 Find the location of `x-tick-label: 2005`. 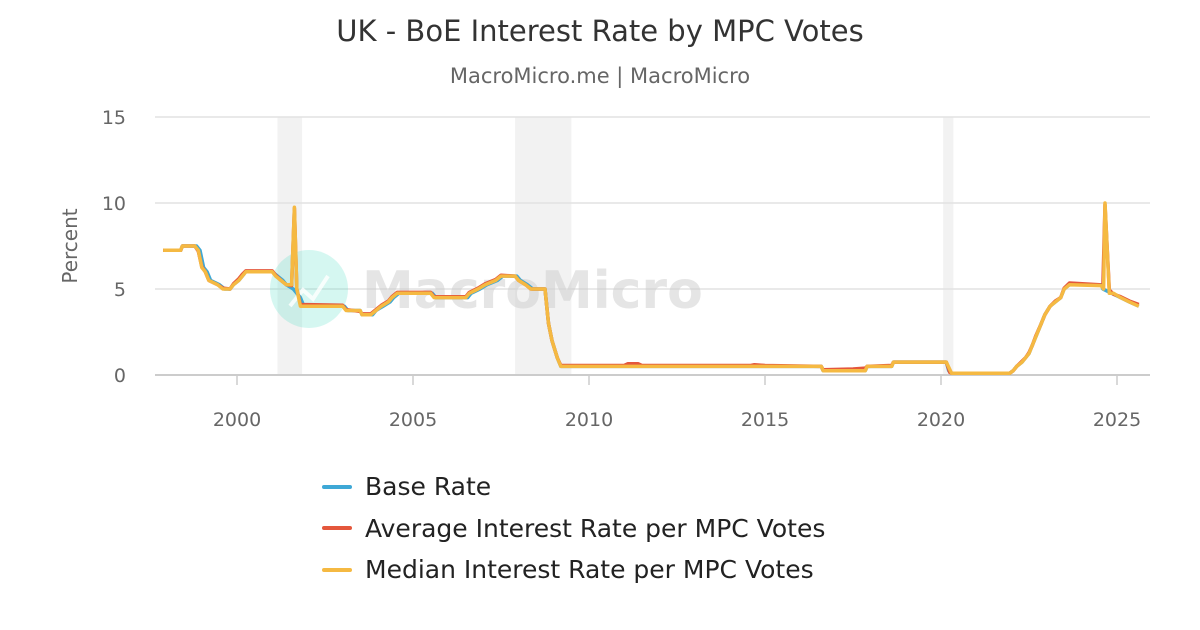

x-tick-label: 2005 is located at coordinates (413, 420).